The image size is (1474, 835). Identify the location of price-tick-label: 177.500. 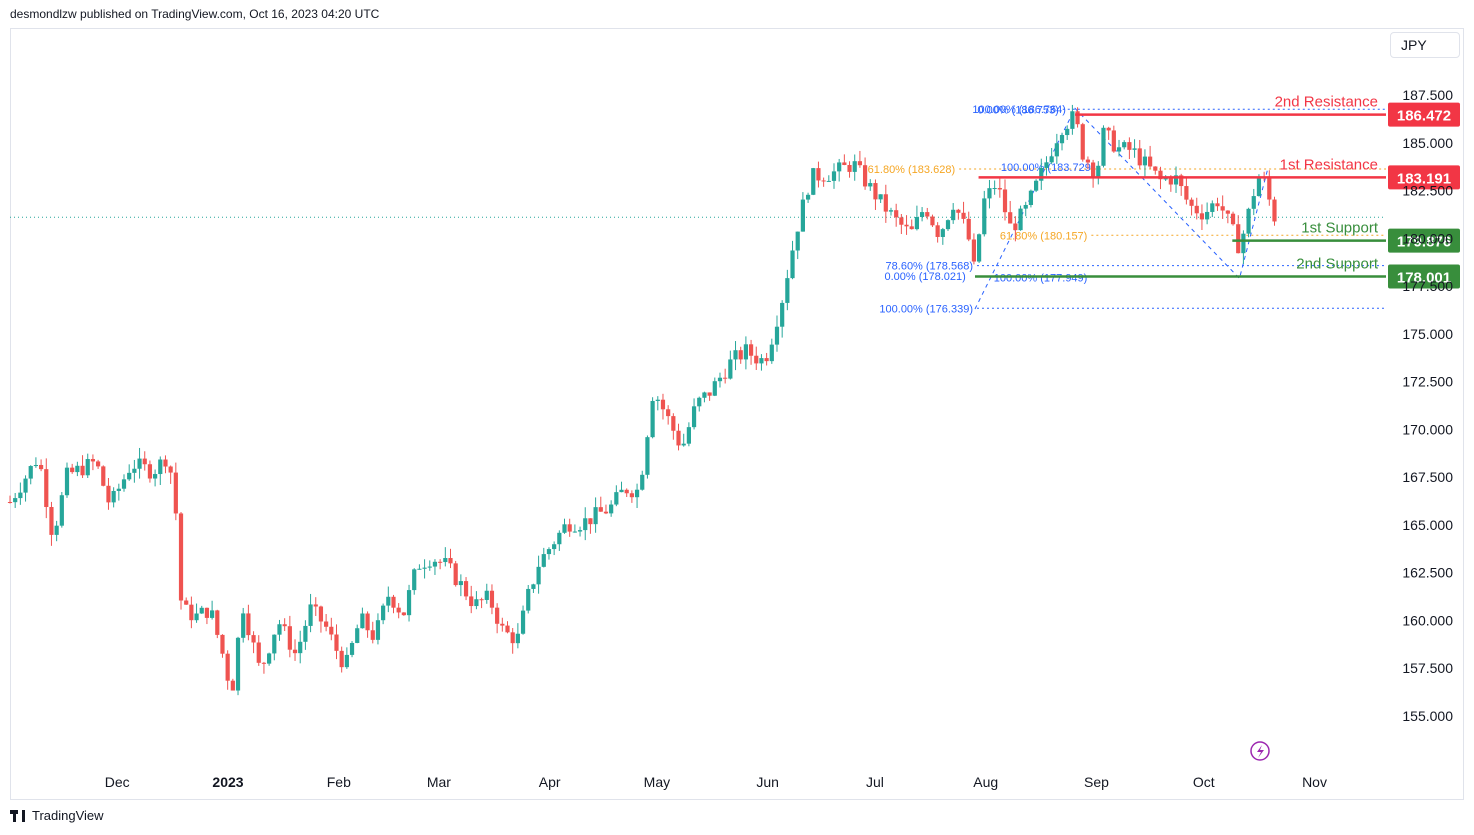
(1427, 286).